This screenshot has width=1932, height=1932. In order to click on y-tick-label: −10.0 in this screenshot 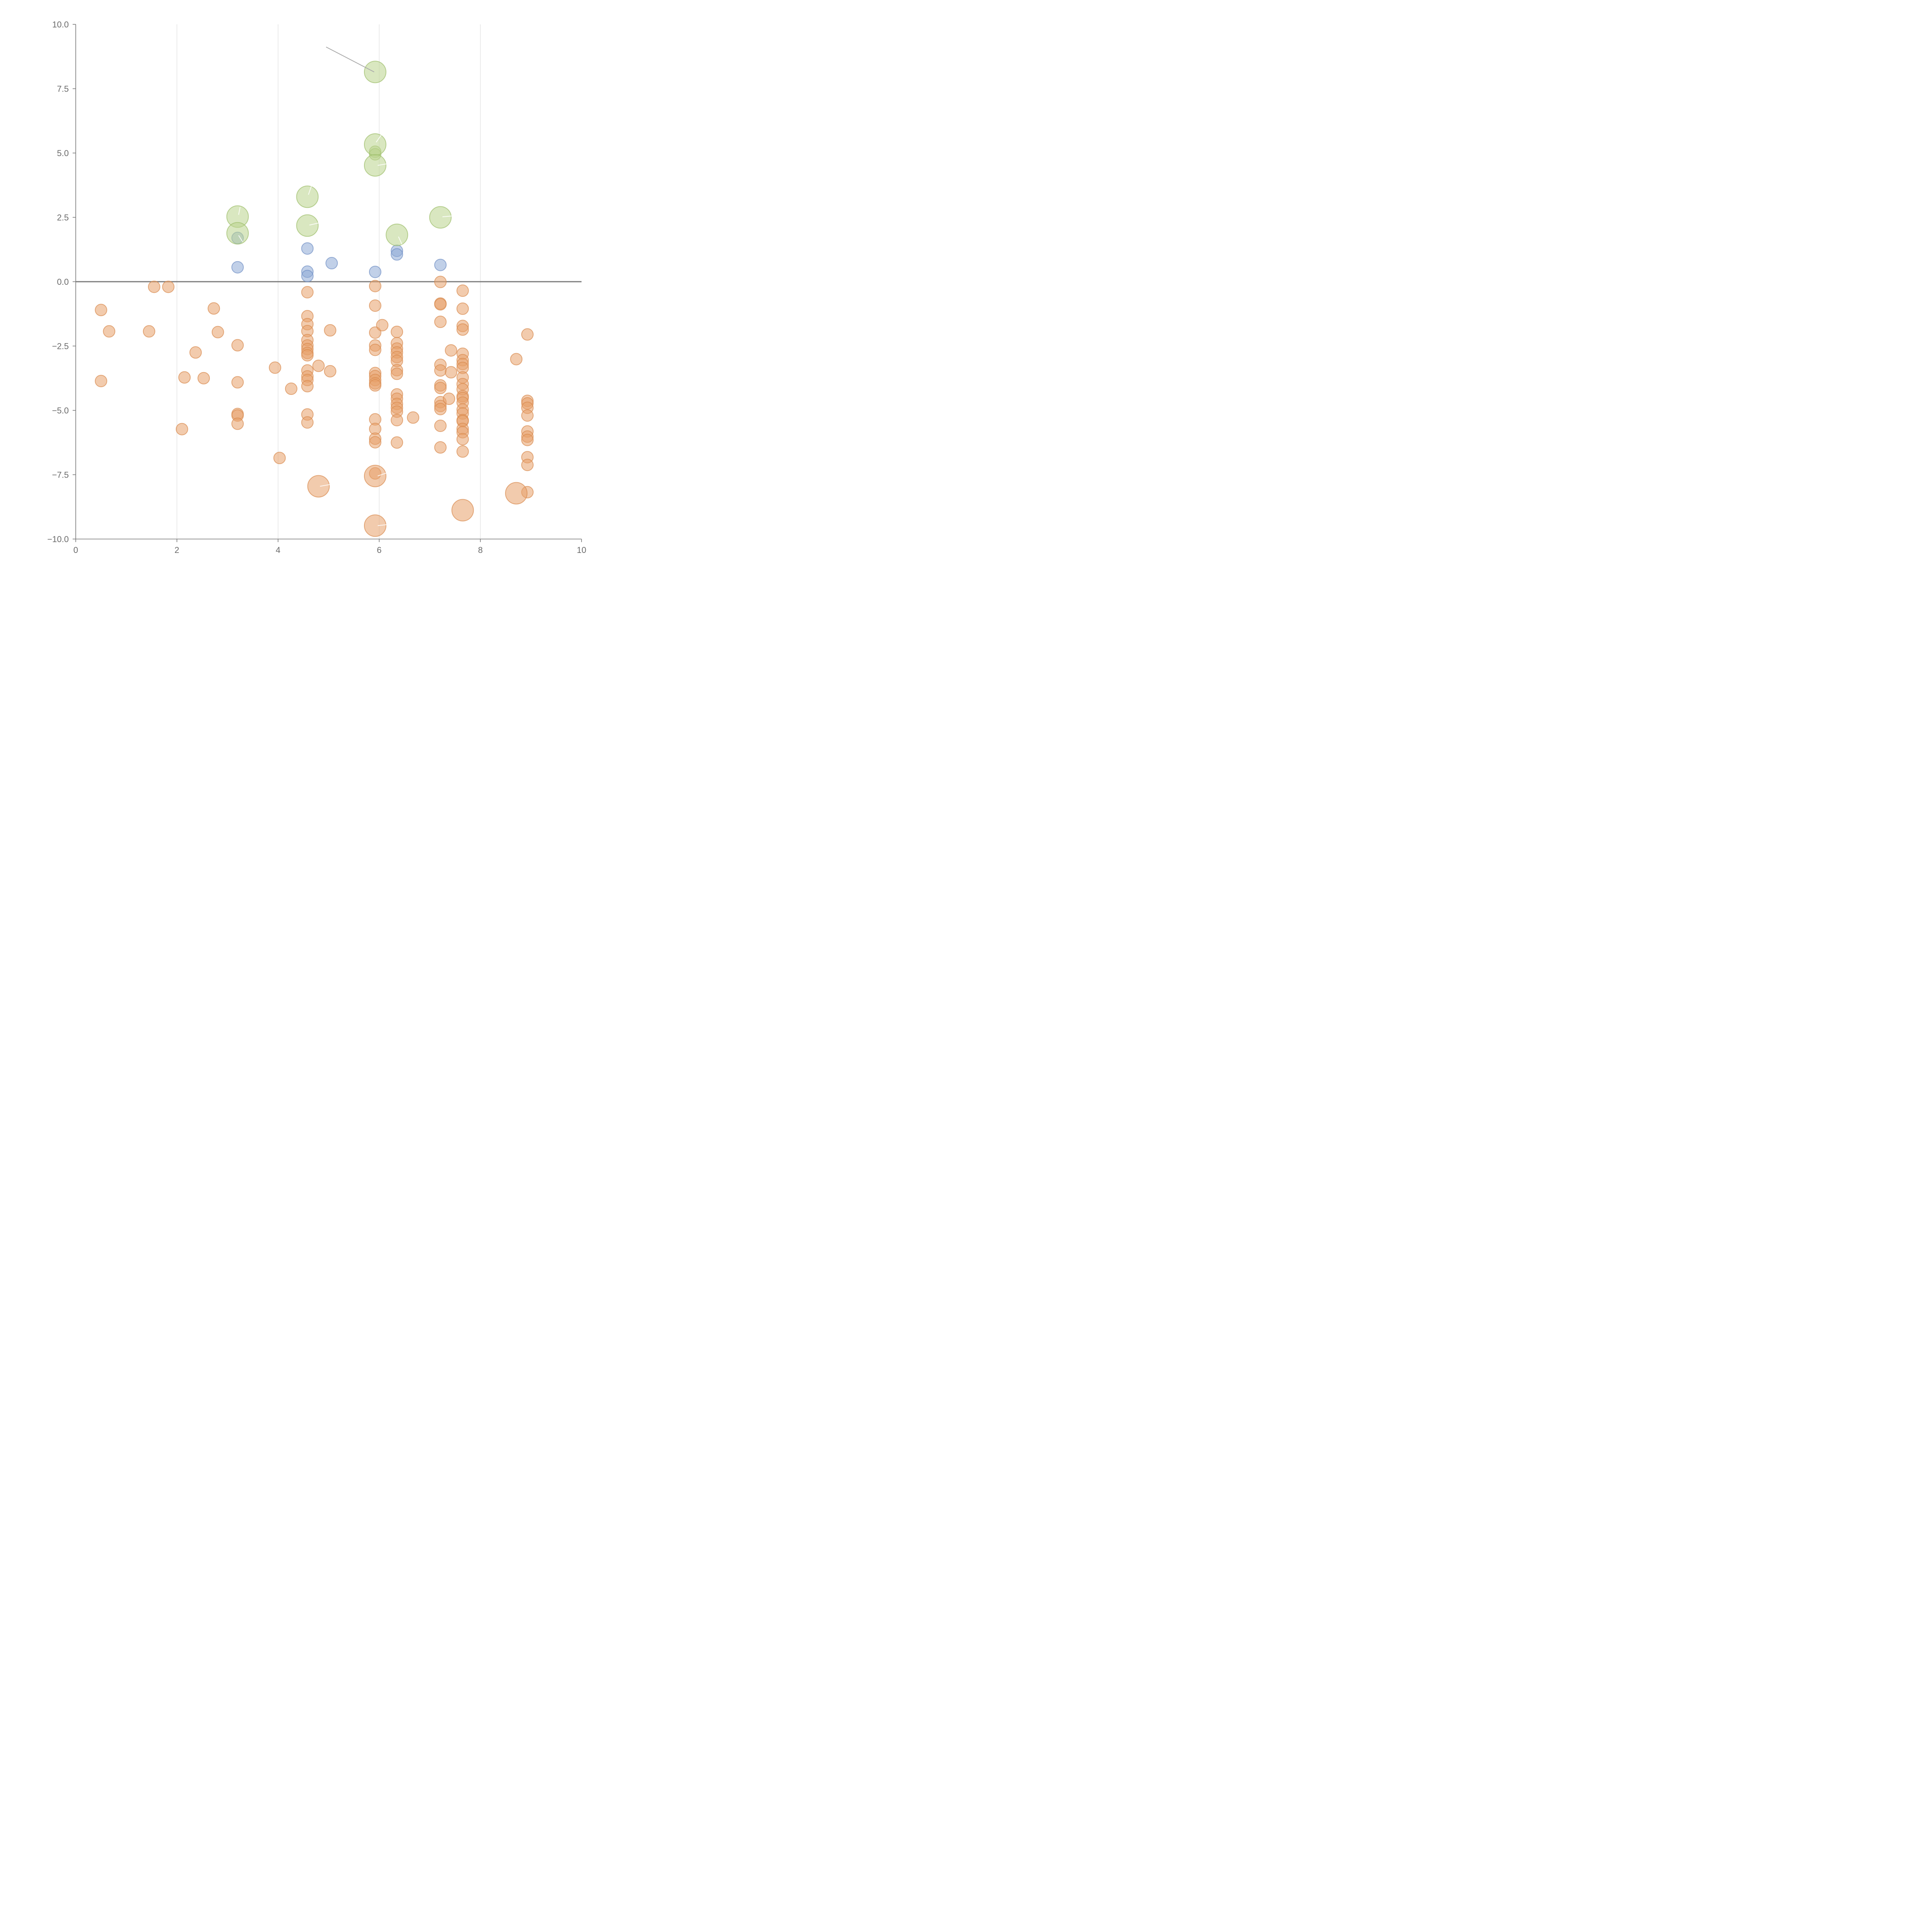, I will do `click(58, 539)`.